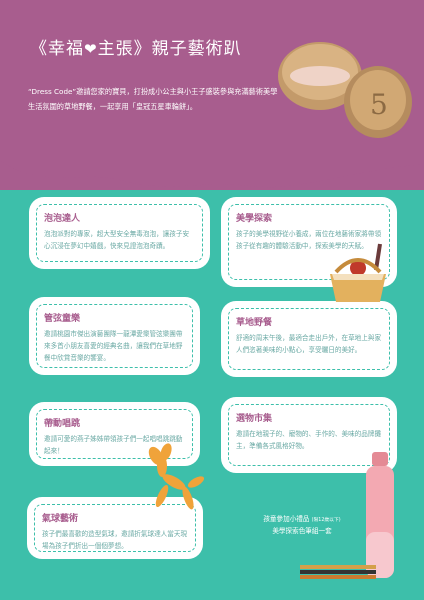 The width and height of the screenshot is (424, 600). I want to click on crayons-icon, so click(338, 572).